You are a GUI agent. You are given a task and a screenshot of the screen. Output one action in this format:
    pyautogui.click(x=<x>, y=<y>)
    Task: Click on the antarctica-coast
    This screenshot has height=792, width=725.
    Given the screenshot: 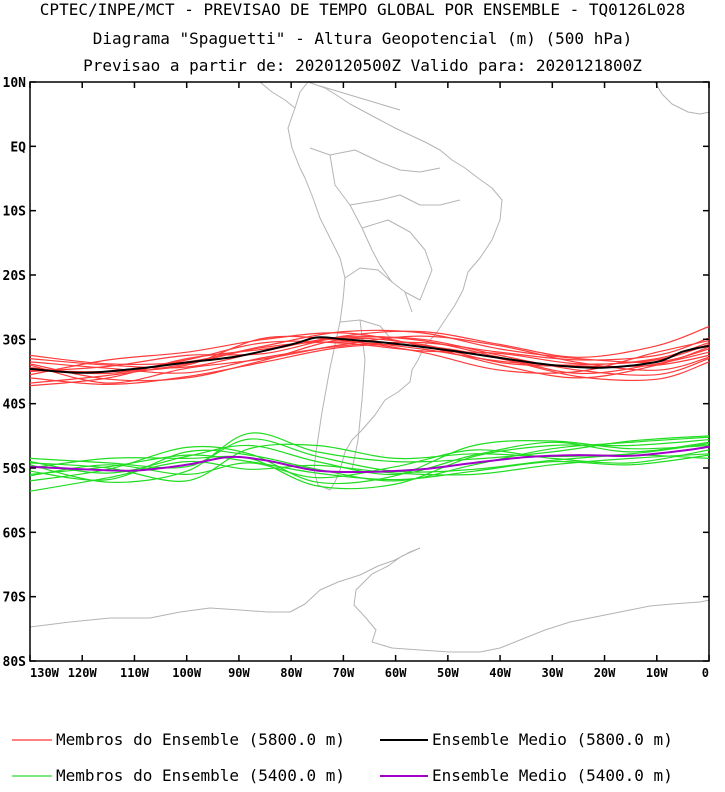 What is the action you would take?
    pyautogui.click(x=370, y=600)
    